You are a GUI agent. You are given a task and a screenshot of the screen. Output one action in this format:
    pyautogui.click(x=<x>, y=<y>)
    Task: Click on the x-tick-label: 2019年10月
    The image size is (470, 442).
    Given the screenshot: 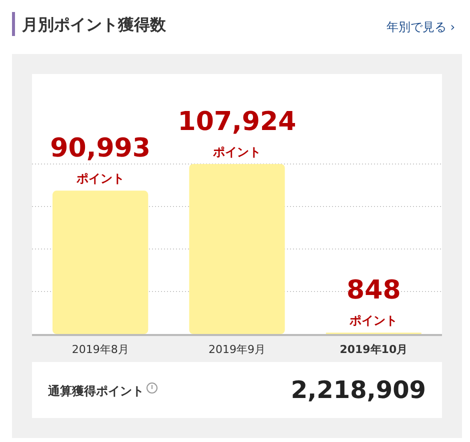 What is the action you would take?
    pyautogui.click(x=374, y=349)
    